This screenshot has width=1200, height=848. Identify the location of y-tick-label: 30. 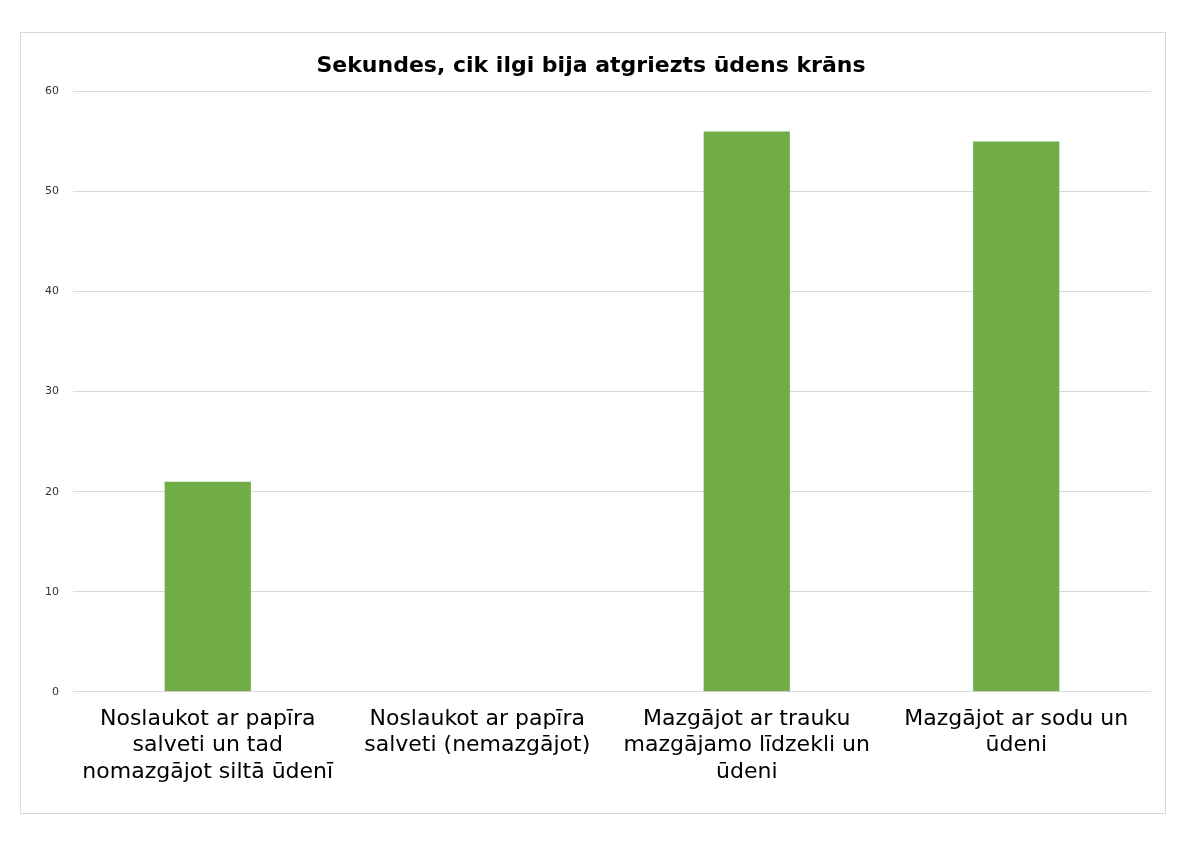
(52, 391).